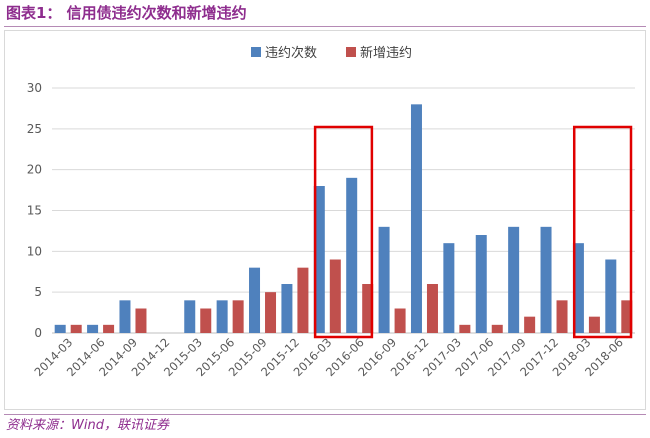 The height and width of the screenshot is (438, 650). I want to click on y-tick-label: 10, so click(34, 251).